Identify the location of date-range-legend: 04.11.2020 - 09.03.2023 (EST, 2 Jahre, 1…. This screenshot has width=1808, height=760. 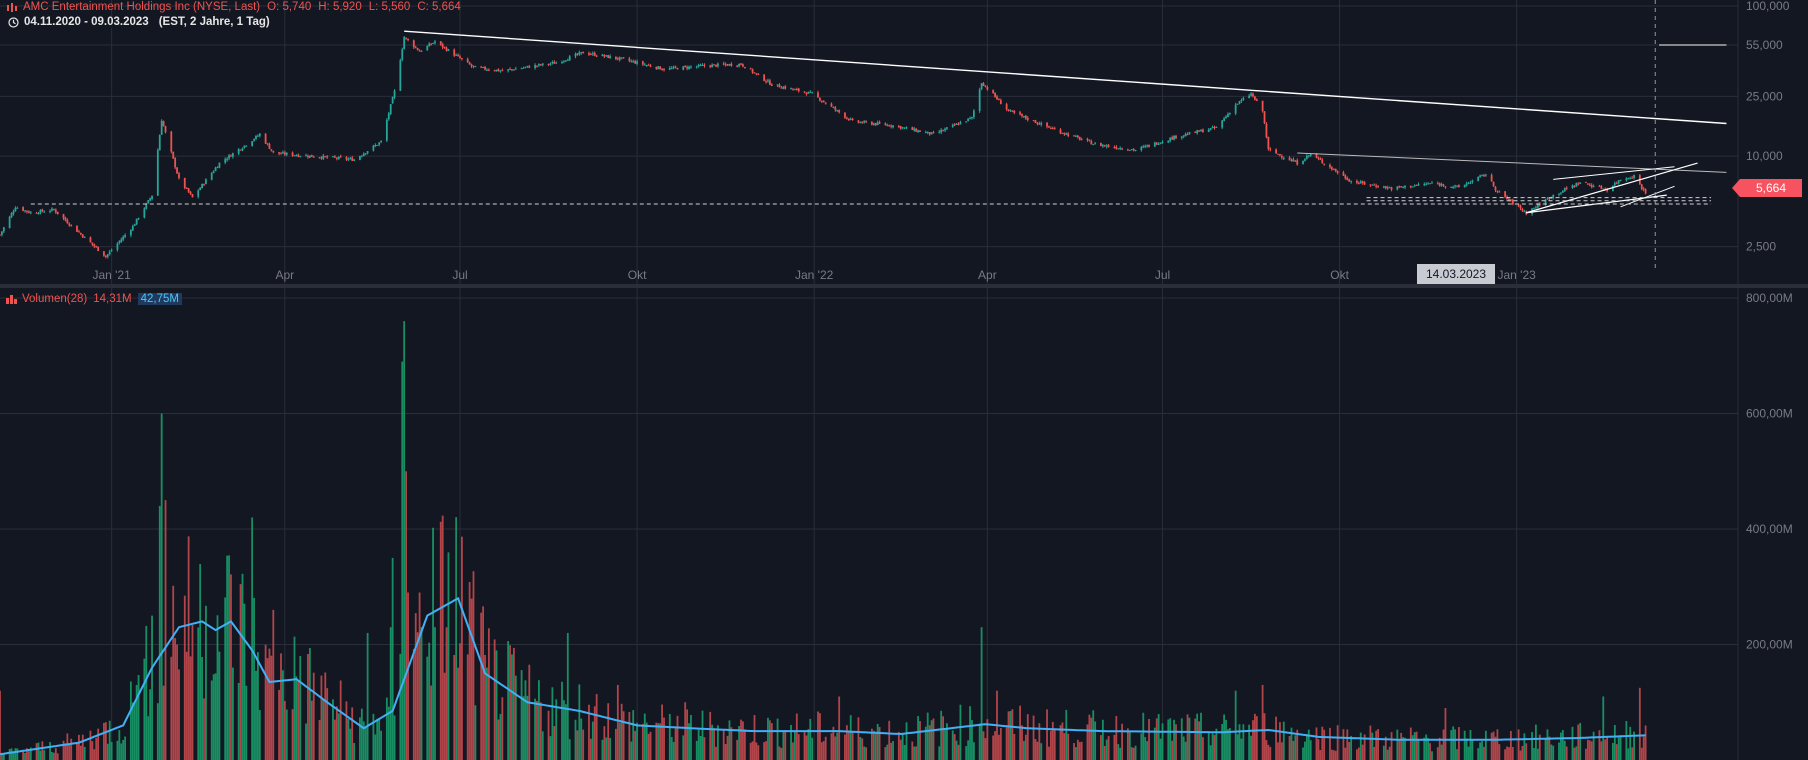
(139, 22).